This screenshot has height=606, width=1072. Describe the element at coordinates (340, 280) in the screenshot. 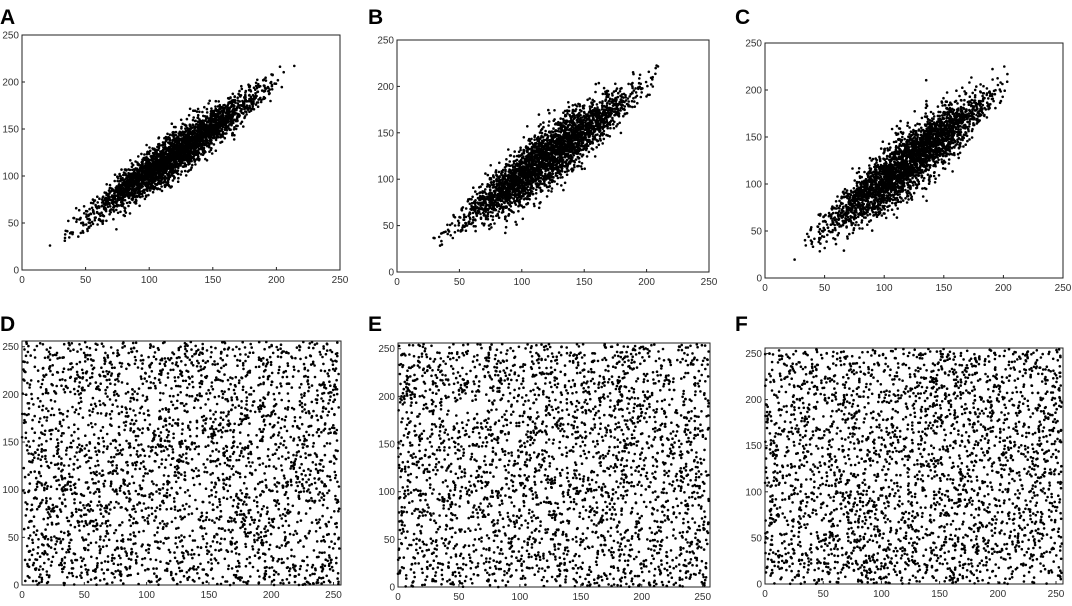

I see `x-tick-label: 250` at that location.